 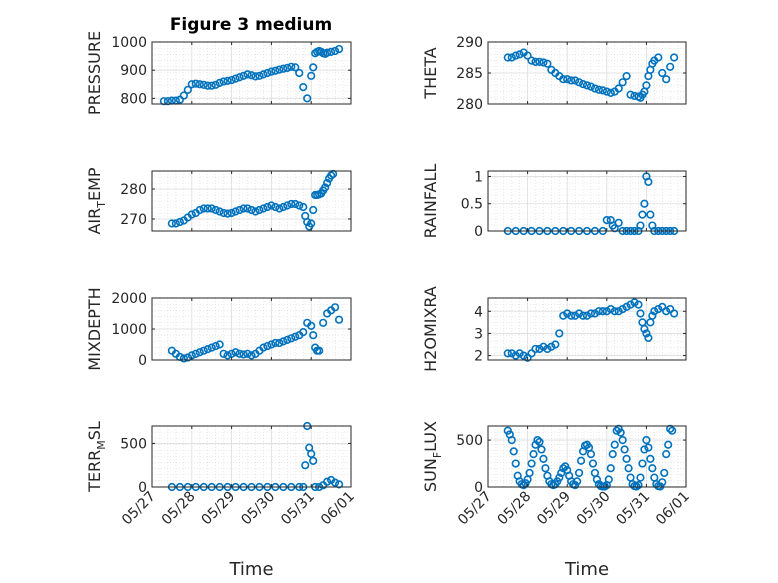 What do you see at coordinates (478, 357) in the screenshot?
I see `subplot-6-ytick-label: 2` at bounding box center [478, 357].